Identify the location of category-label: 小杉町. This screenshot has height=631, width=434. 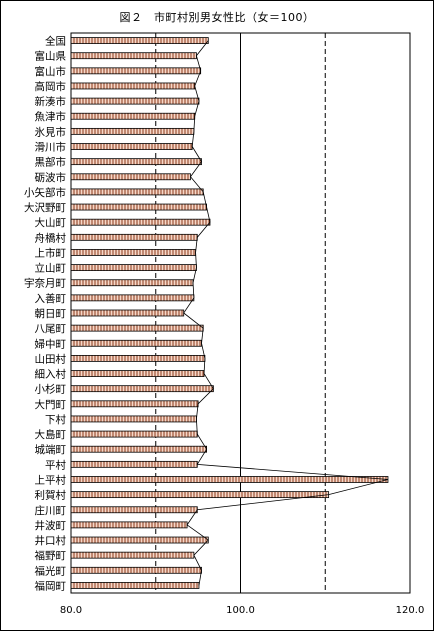
(51, 389).